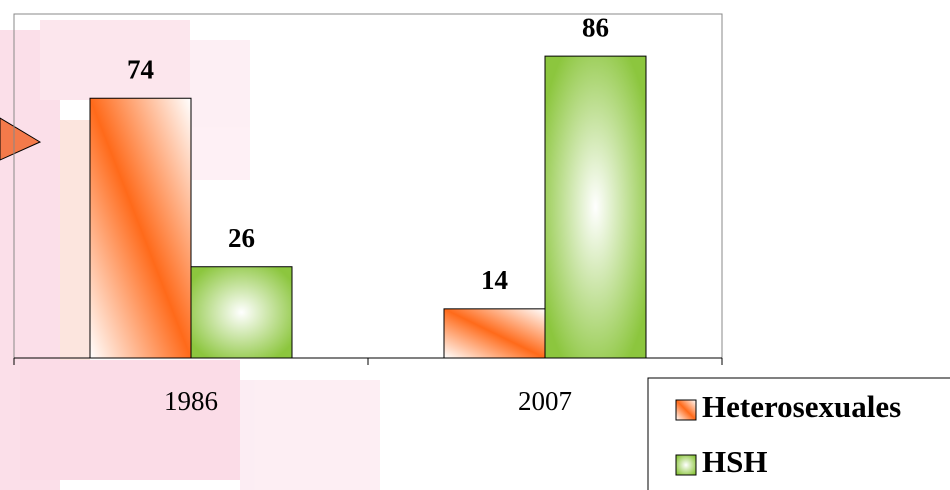  Describe the element at coordinates (241, 238) in the screenshot. I see `value-label: 26` at that location.